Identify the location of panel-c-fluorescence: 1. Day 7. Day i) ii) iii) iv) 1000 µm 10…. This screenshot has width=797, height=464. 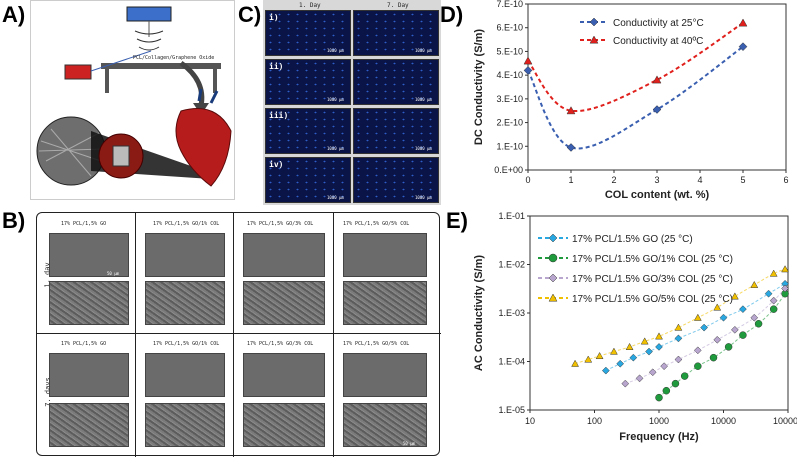
(352, 102).